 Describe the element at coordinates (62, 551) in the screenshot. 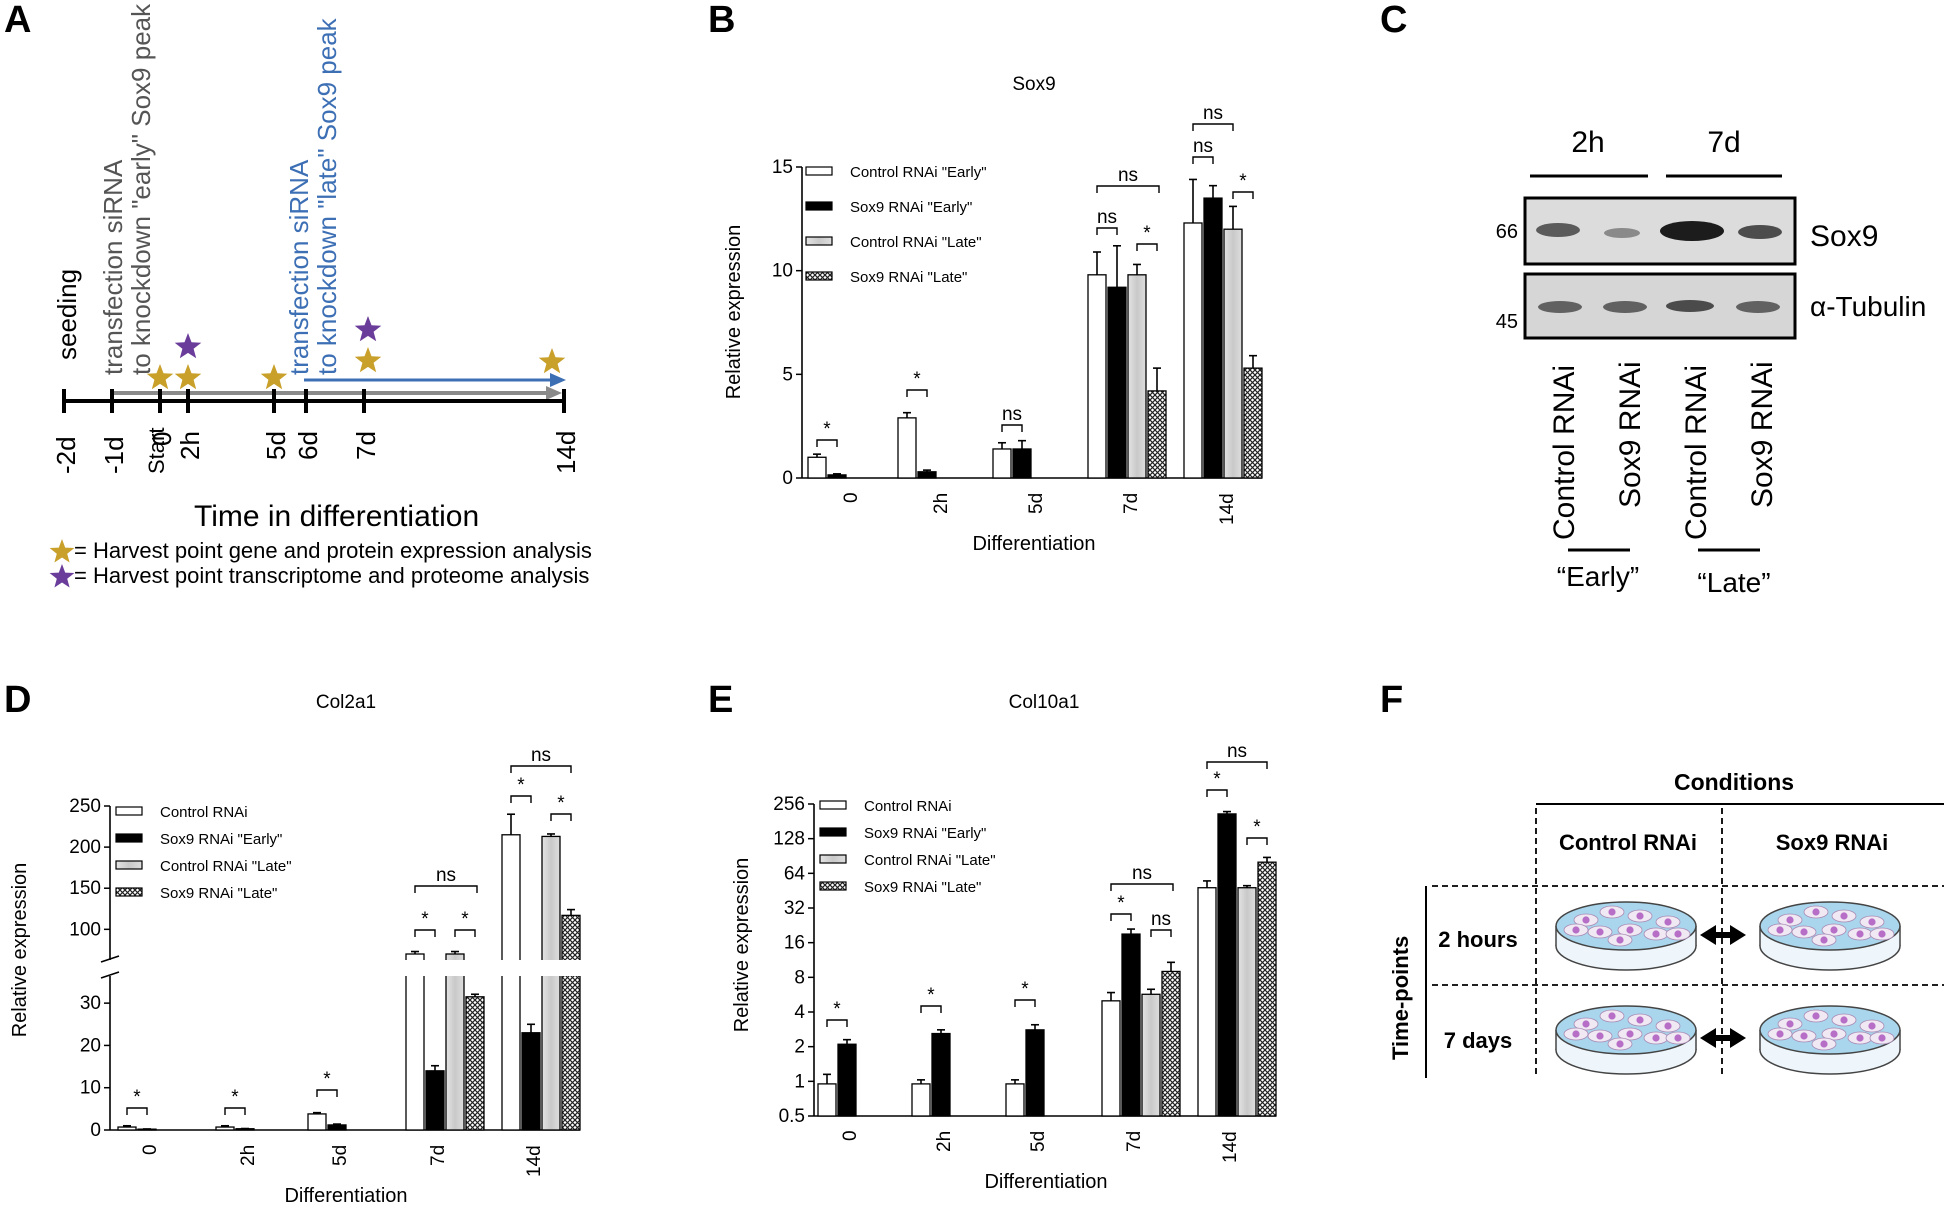

I see `legend-star-gold` at that location.